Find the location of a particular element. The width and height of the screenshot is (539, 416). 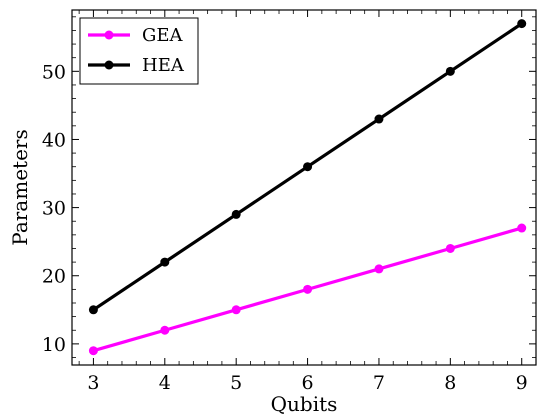

legend-swatch-marker-hea is located at coordinates (109, 65).